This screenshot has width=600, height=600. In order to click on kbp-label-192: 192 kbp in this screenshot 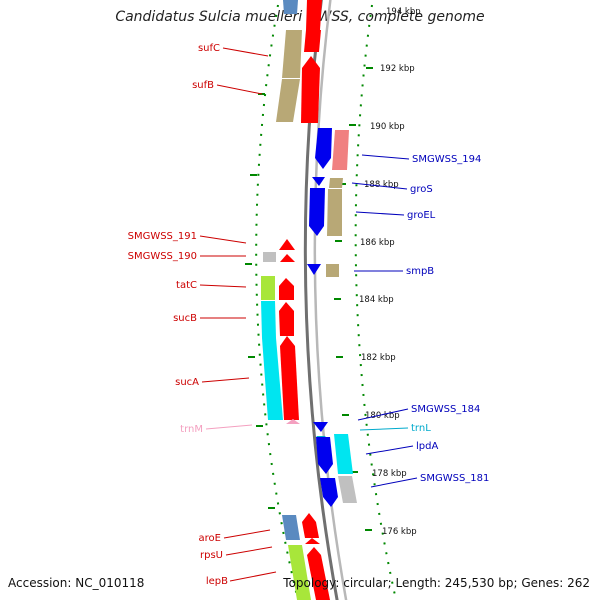, I will do `click(397, 69)`.